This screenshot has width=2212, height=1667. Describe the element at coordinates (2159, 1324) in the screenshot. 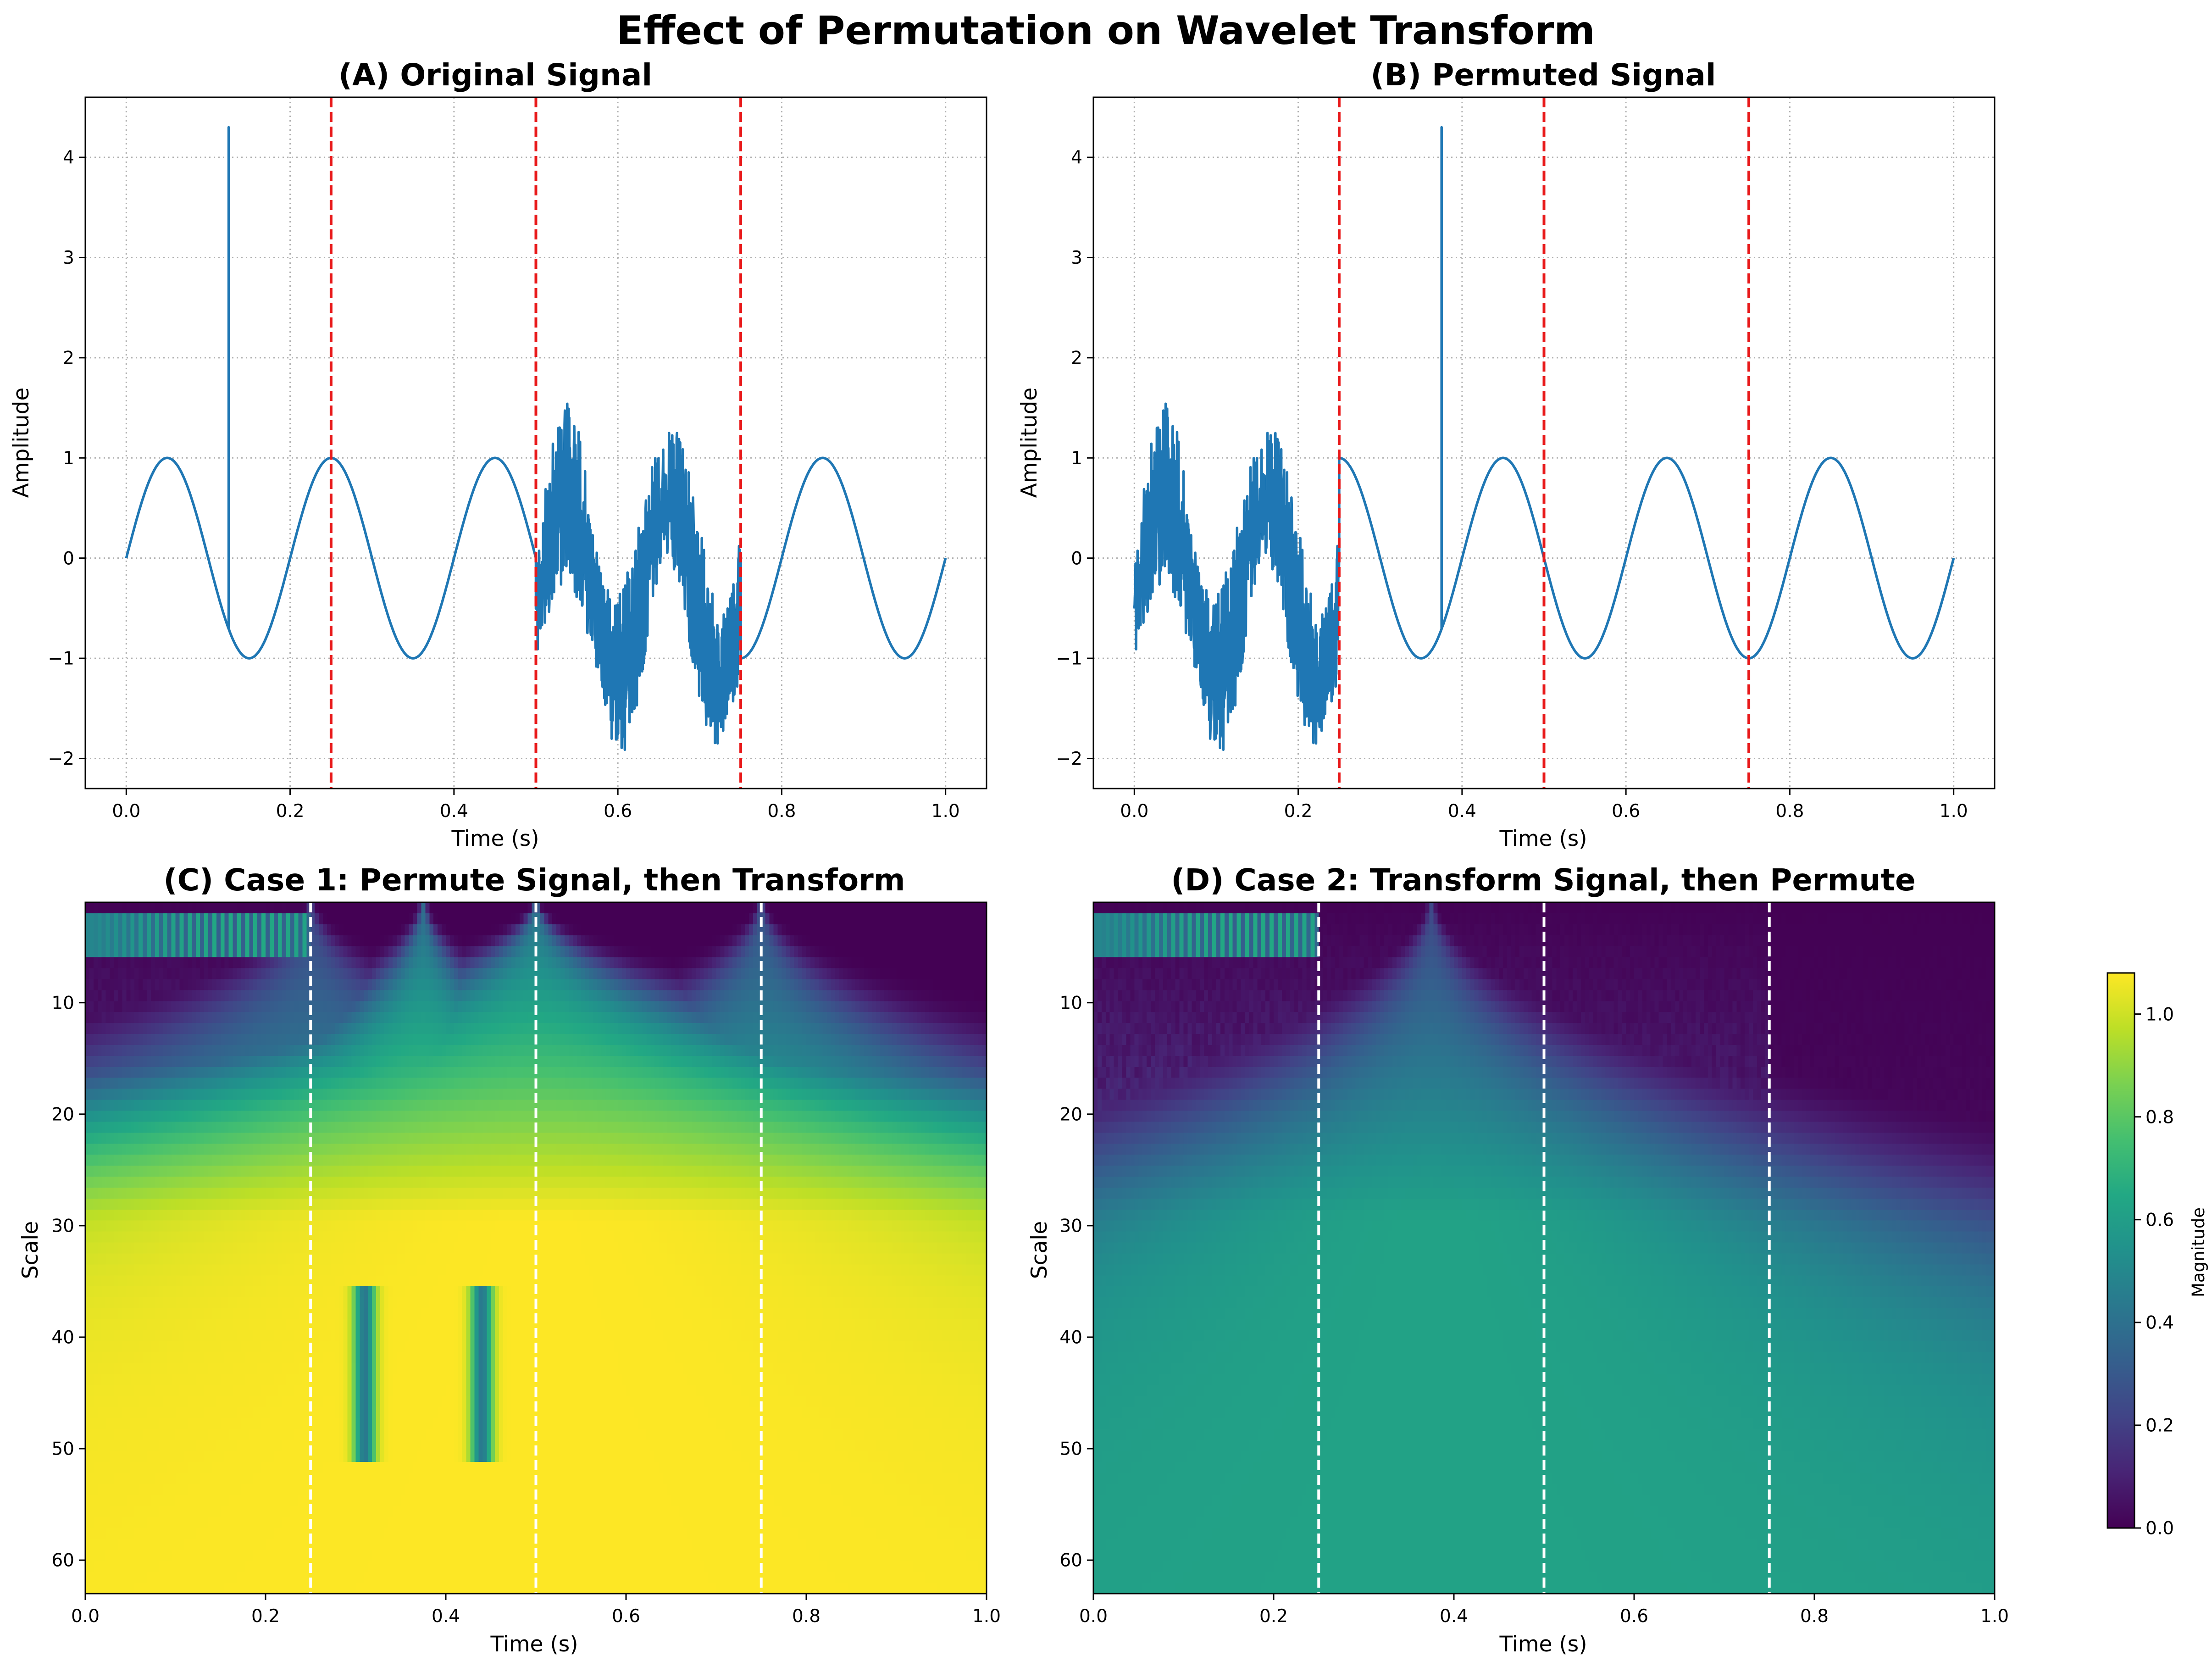

I see `colorbar-tick-label: 0.4` at that location.